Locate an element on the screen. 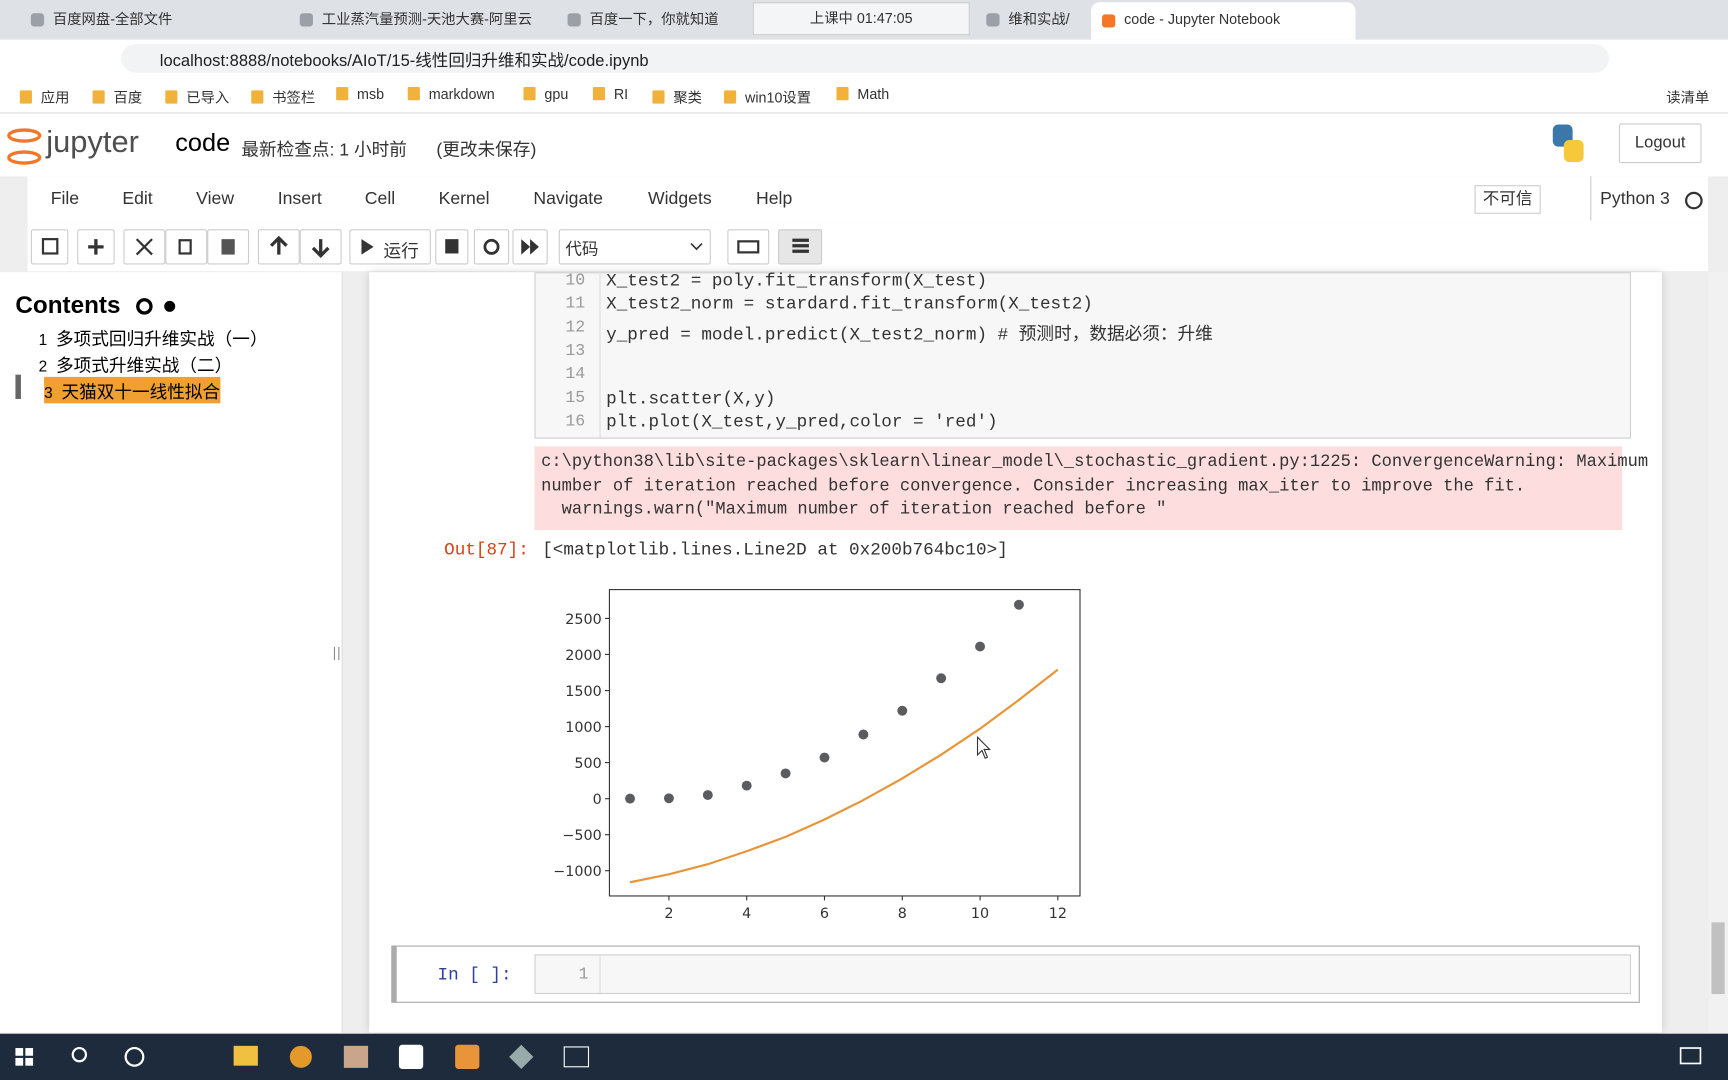 This screenshot has width=1728, height=1080. bookmark: win10设置 is located at coordinates (767, 96).